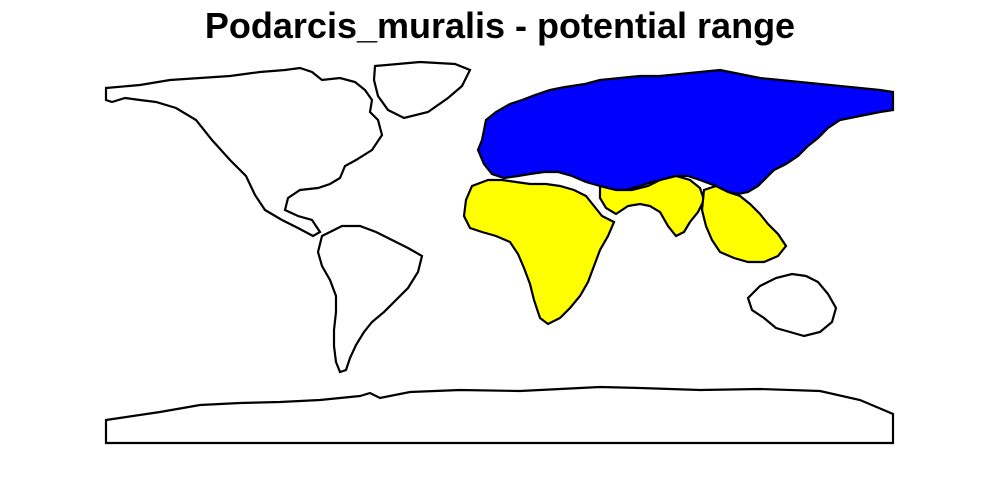 Image resolution: width=1000 pixels, height=500 pixels. Describe the element at coordinates (500, 25) in the screenshot. I see `map-title: Podarcis_muralis - potential range` at that location.